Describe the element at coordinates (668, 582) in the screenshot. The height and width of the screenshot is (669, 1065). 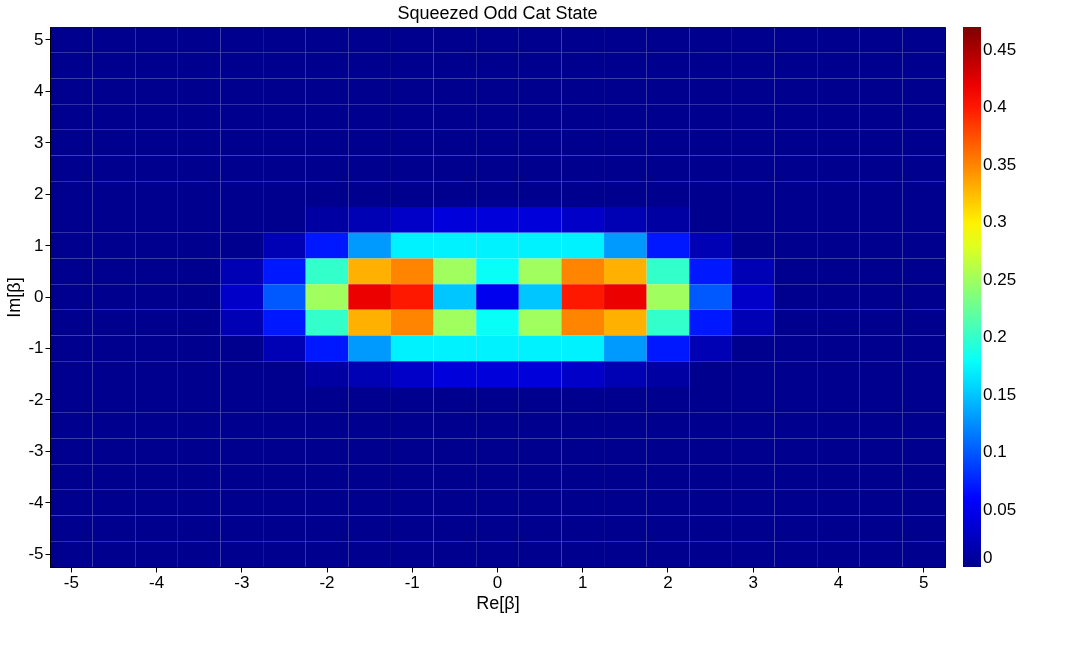
I see `x-tick-label: 2` at that location.